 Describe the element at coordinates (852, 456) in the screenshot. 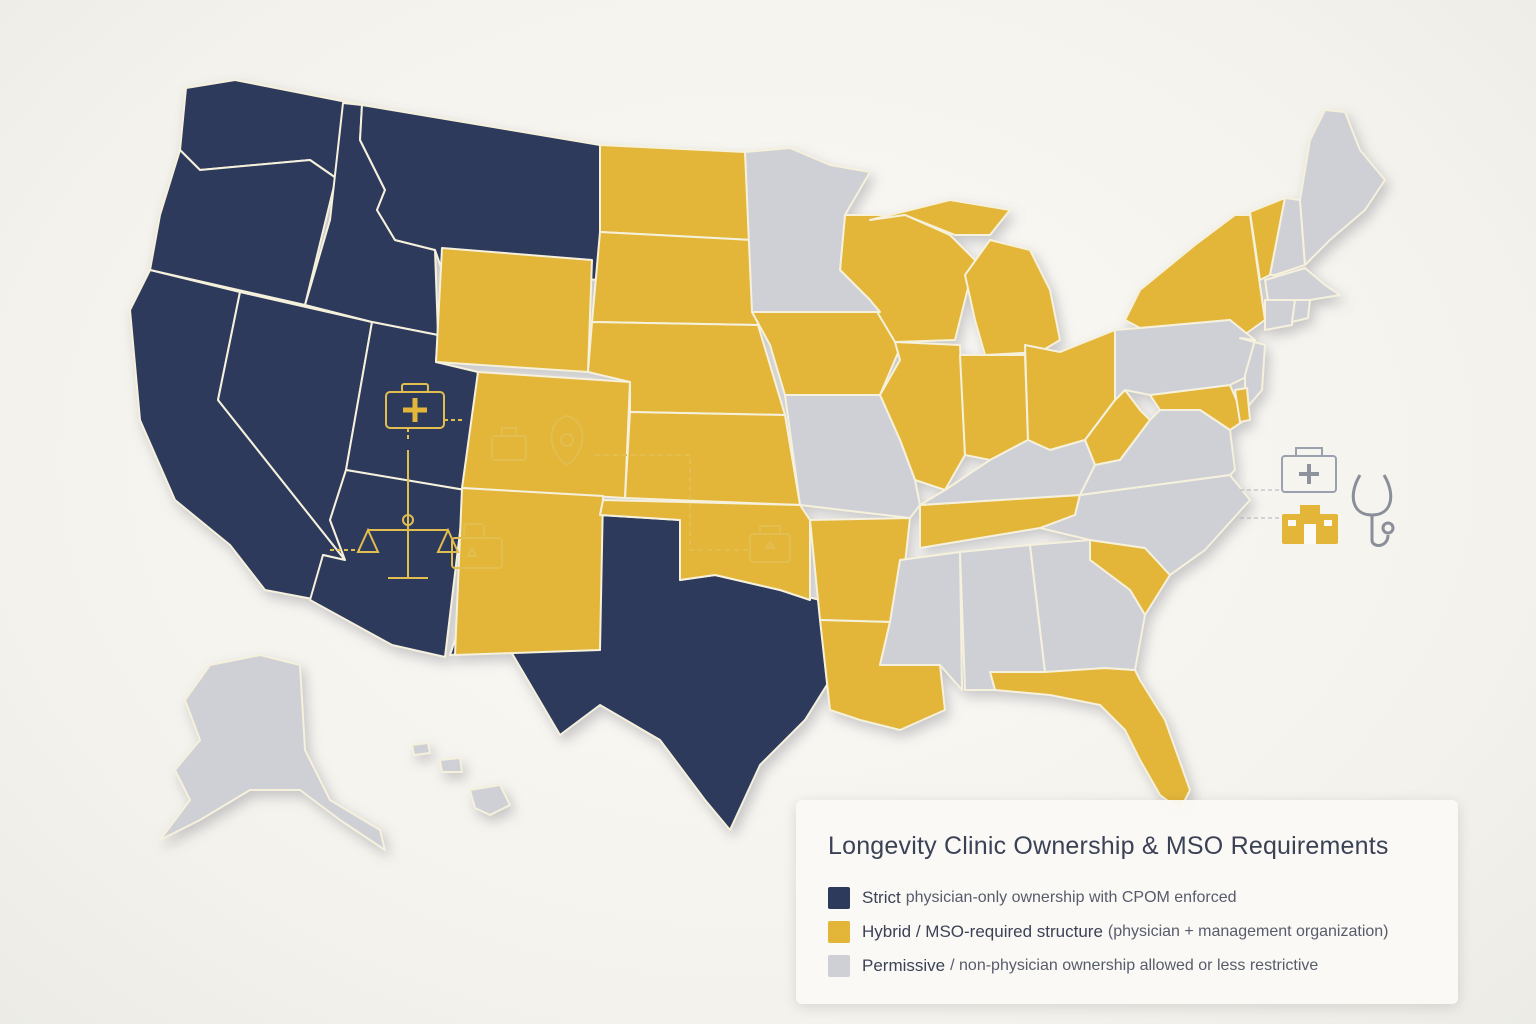

I see `state-mo` at that location.